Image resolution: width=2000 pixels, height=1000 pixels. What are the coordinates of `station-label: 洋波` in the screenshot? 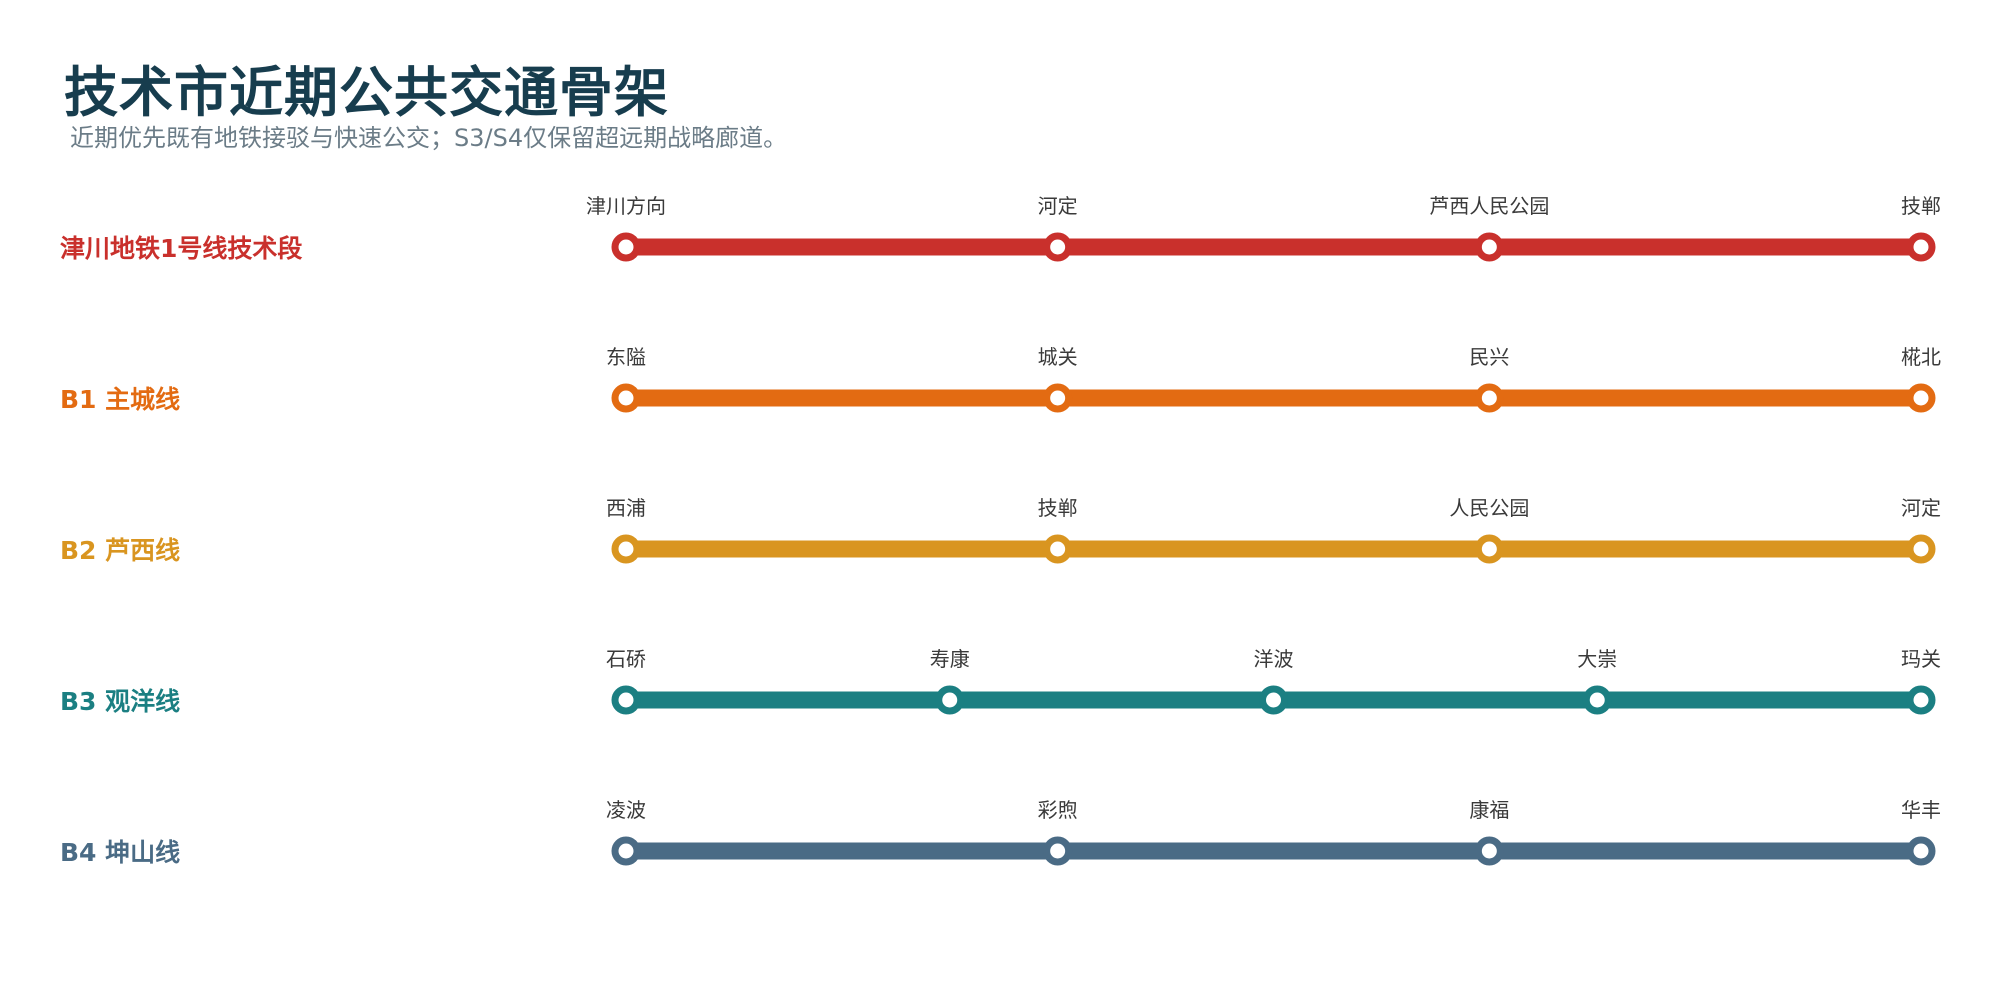 It's located at (1273, 659).